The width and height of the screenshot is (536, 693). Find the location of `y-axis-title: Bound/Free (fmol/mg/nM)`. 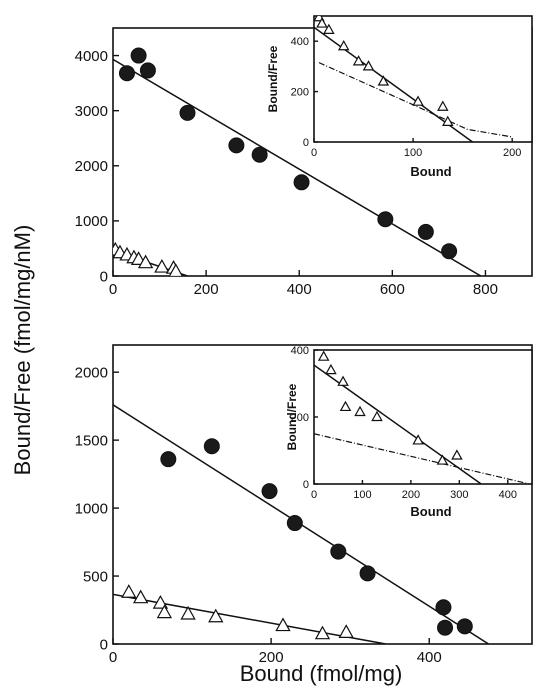

y-axis-title: Bound/Free (fmol/mg/nM) is located at coordinates (22, 350).